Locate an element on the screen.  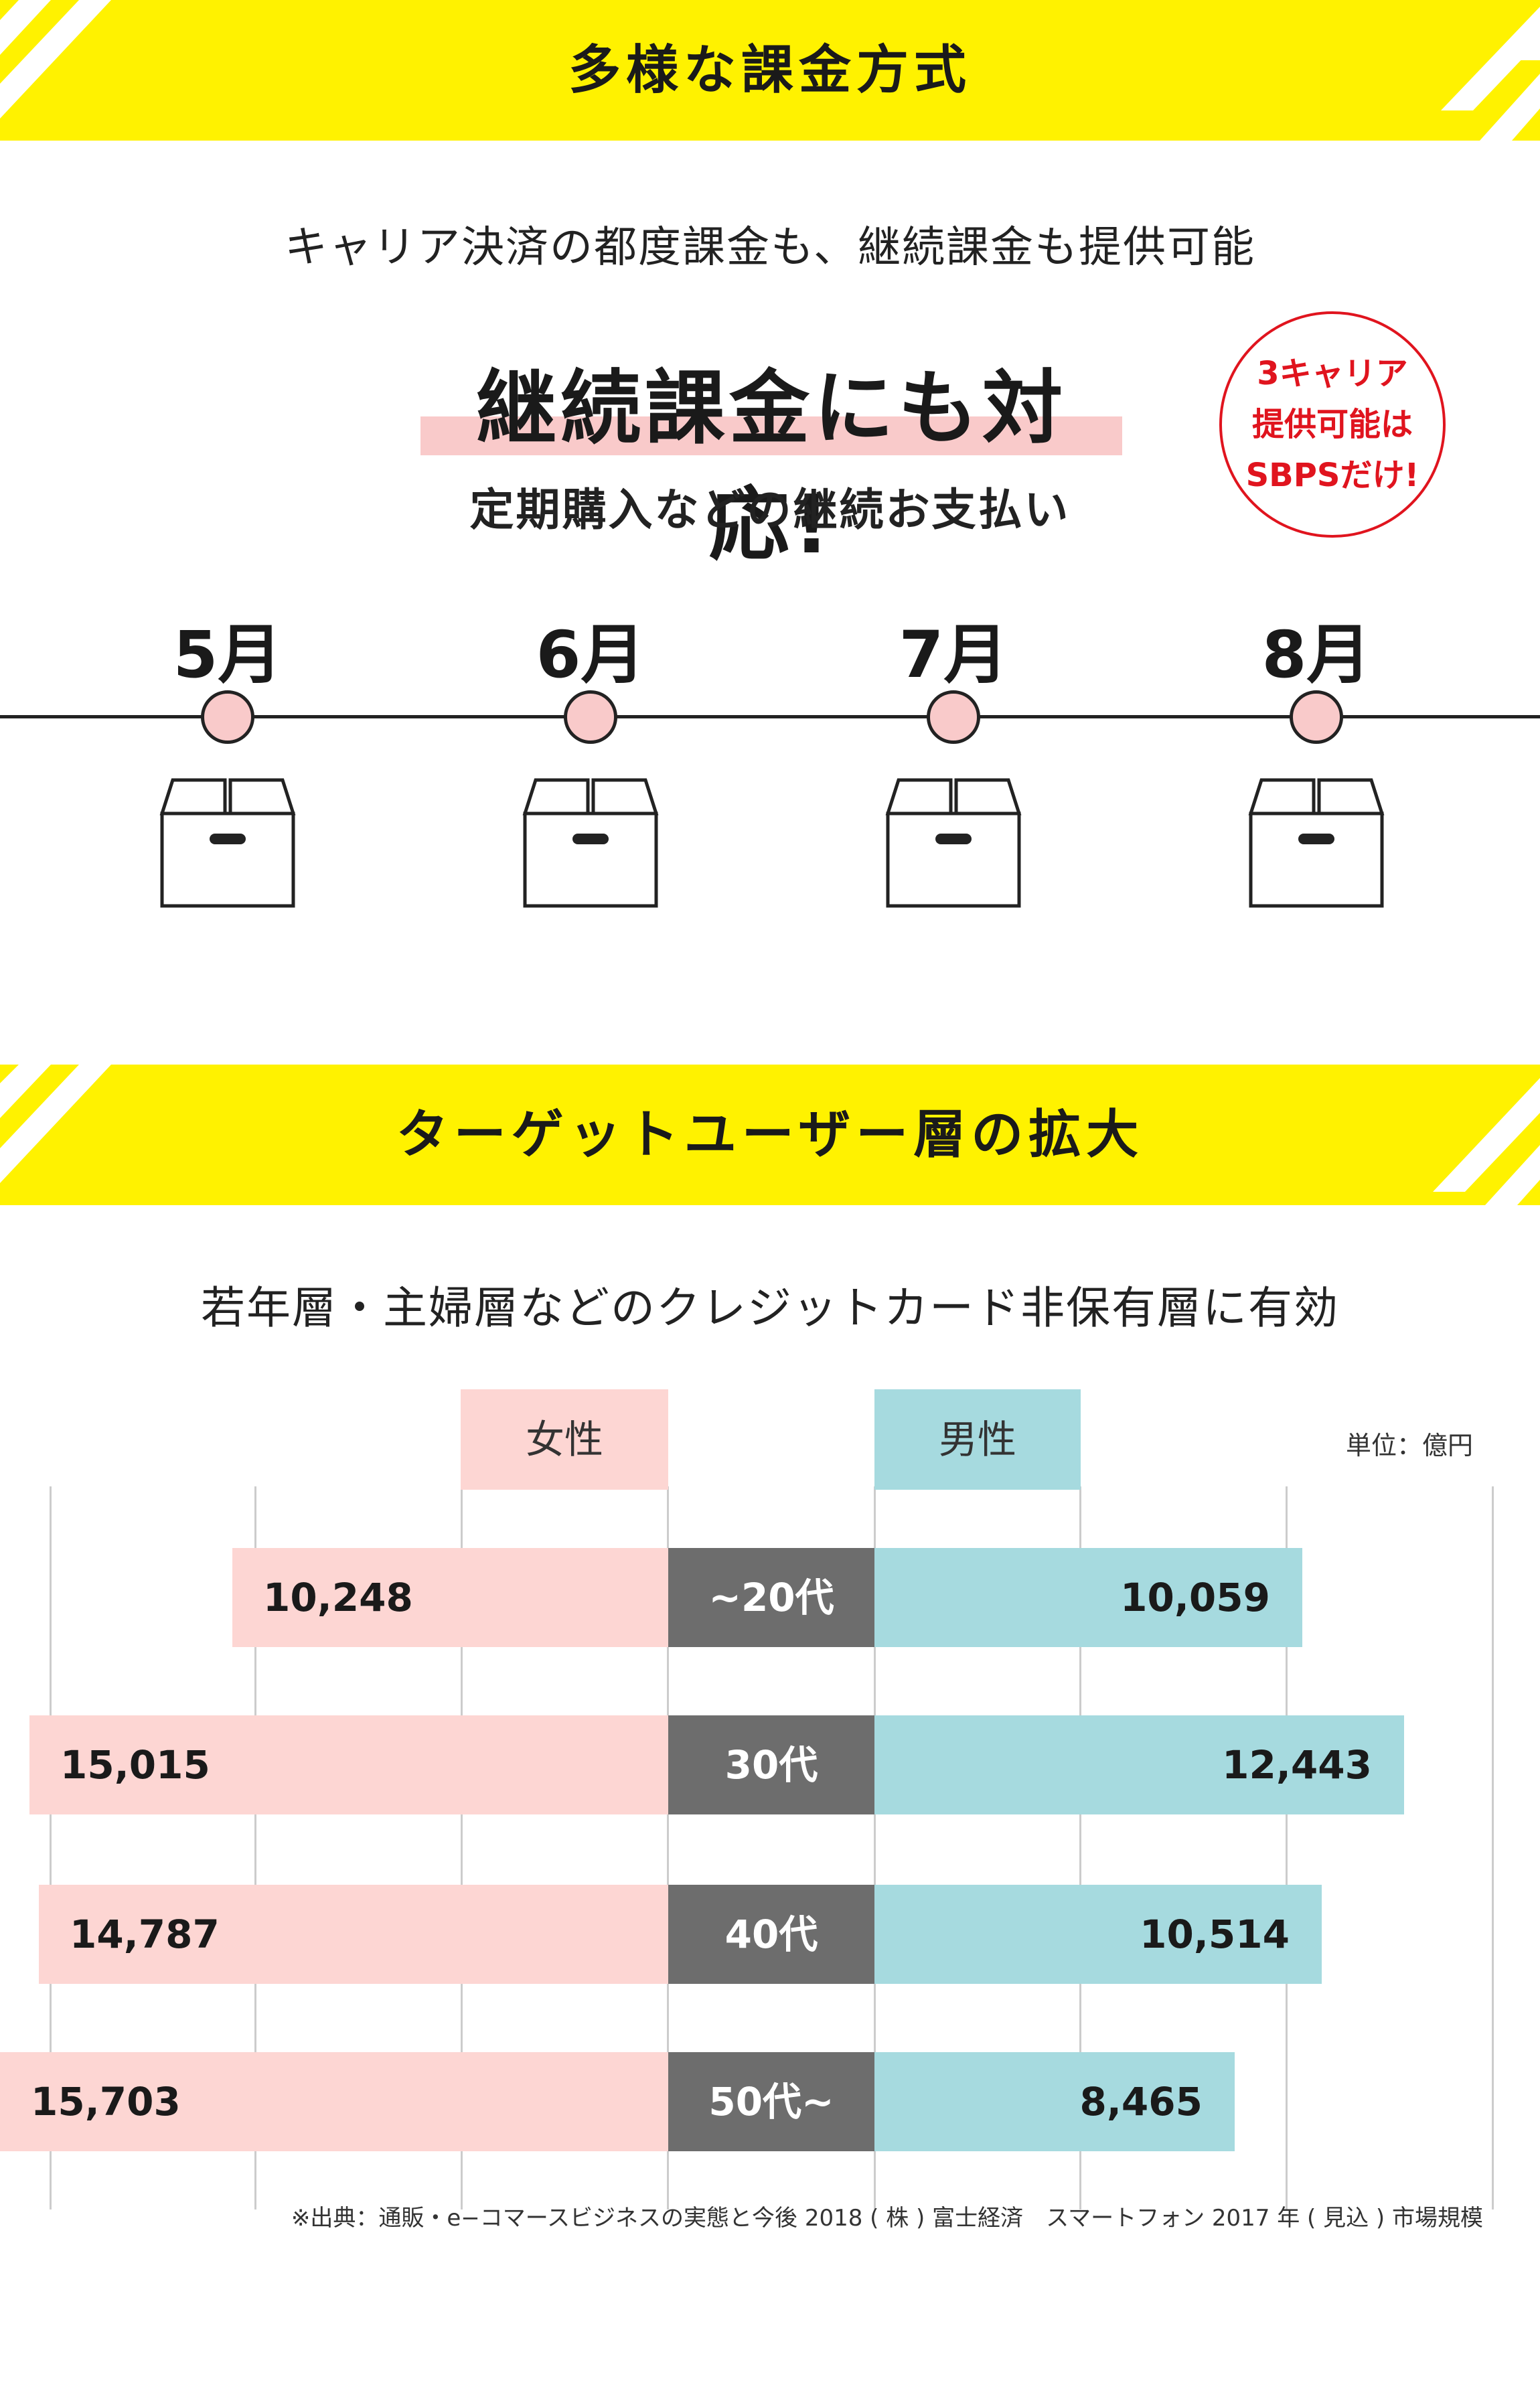
section-title: 多様な課金方式 is located at coordinates (770, 70).